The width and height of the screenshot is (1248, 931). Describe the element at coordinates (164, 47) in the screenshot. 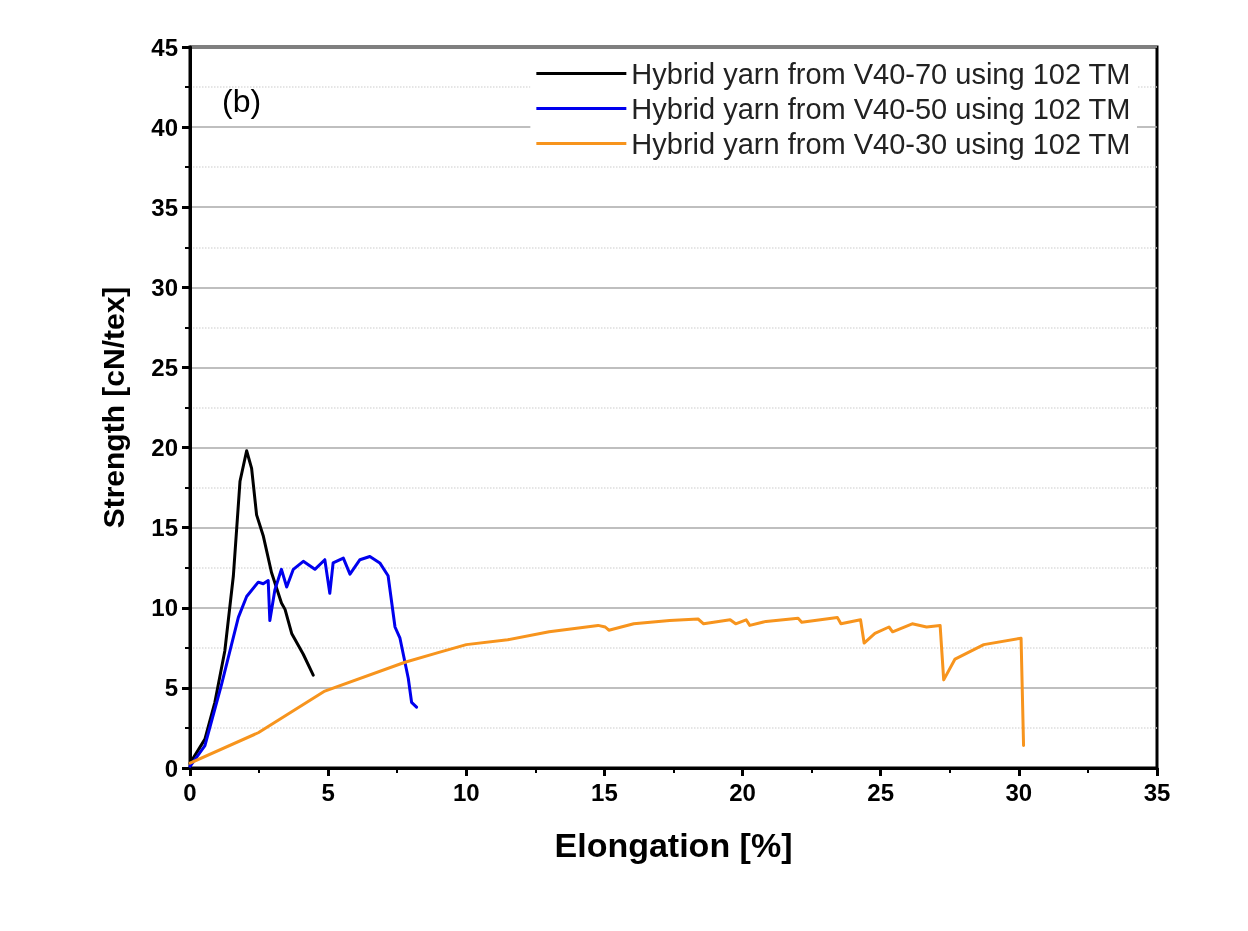

I see `y-tick-label: 45` at that location.